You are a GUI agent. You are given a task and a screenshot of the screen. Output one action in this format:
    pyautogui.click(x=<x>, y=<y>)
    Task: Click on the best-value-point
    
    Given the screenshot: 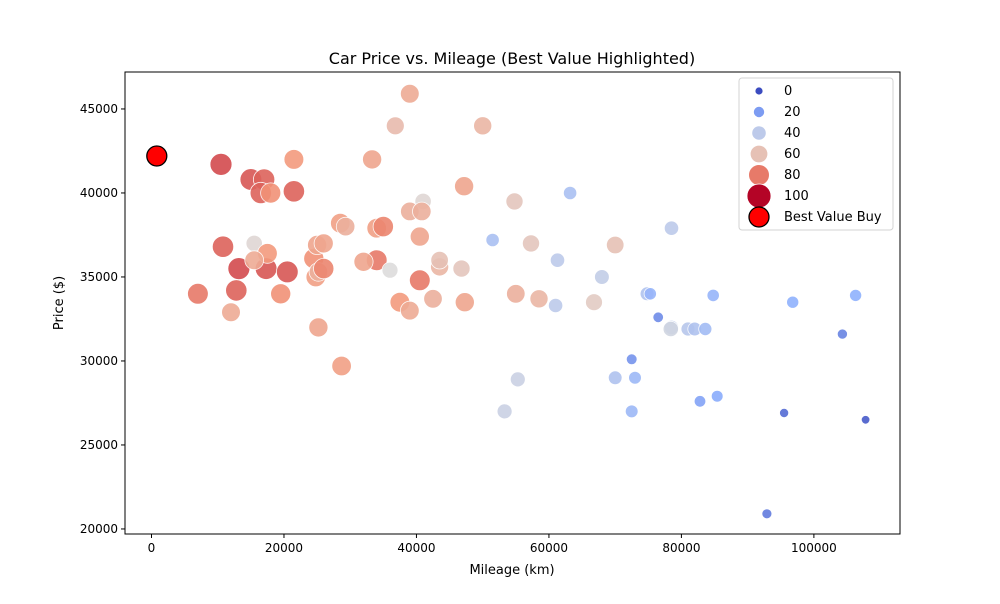 What is the action you would take?
    pyautogui.click(x=157, y=156)
    